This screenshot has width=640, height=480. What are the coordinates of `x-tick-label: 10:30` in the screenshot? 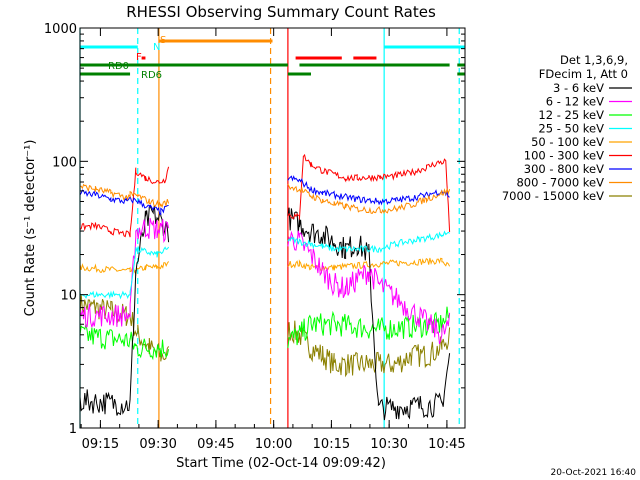 It's located at (388, 444).